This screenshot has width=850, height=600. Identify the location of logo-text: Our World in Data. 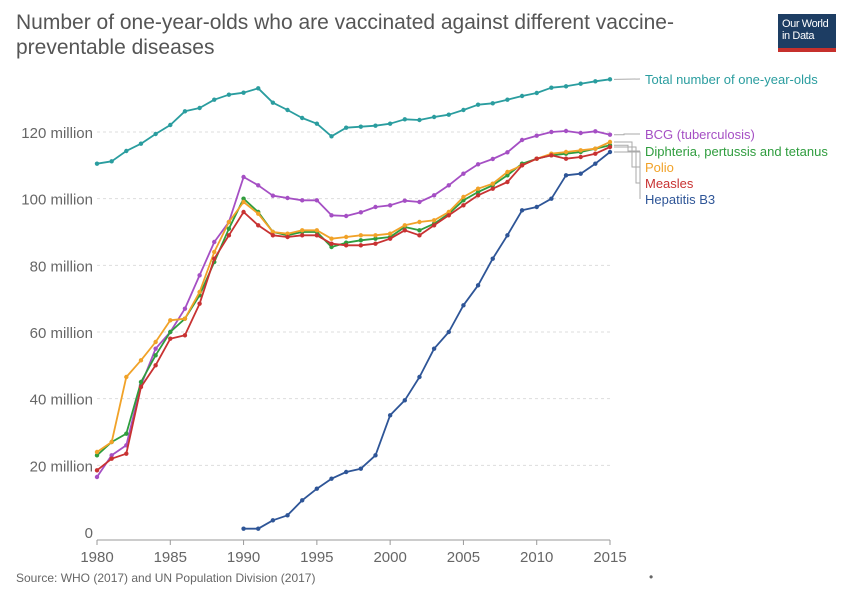
(805, 30).